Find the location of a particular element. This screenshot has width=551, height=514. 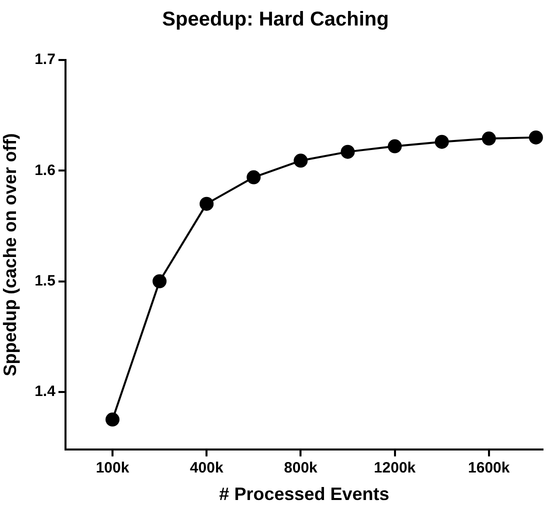

x-tick-label: 100k is located at coordinates (113, 468).